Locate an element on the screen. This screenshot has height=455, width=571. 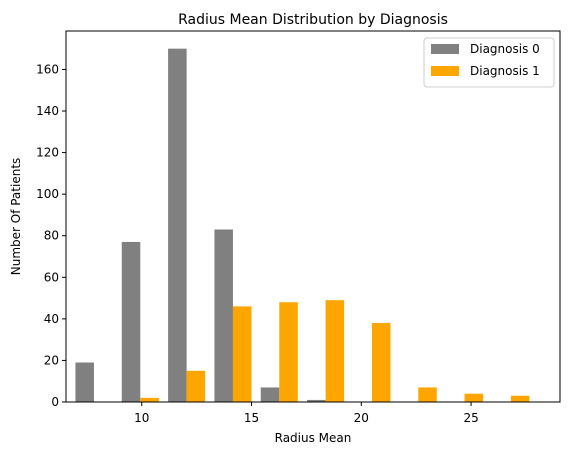
y-axis-label: Number Of Patients is located at coordinates (16, 217).